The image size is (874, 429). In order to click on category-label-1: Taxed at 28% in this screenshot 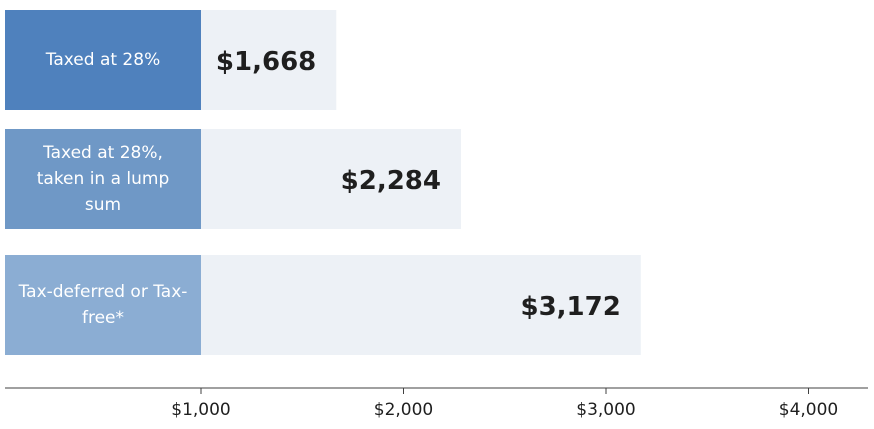, I will do `click(103, 60)`.